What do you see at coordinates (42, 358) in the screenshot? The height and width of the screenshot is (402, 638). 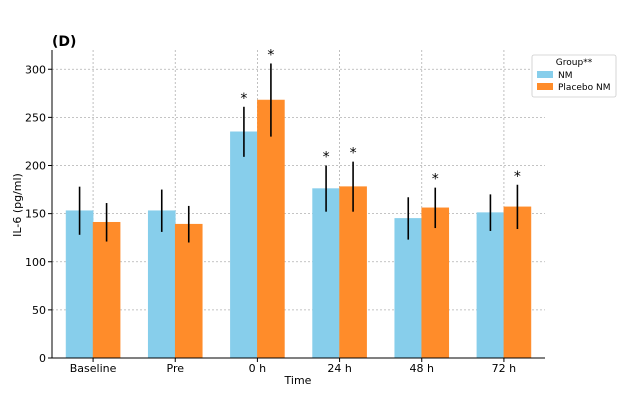 I see `y-tick-label-0: 0` at bounding box center [42, 358].